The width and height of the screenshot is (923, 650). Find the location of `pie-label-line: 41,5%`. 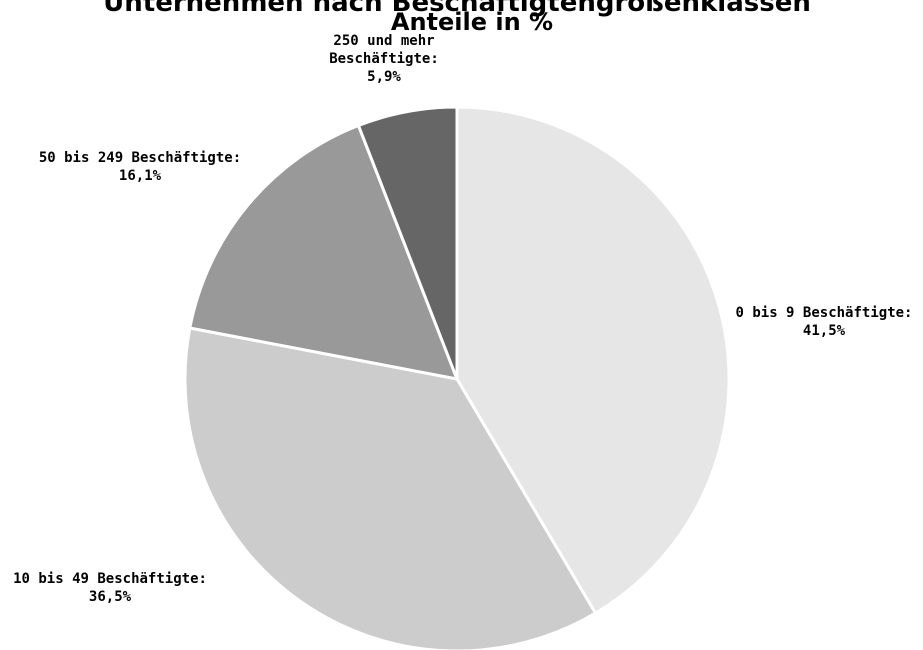

pie-label-line: 41,5% is located at coordinates (824, 331).